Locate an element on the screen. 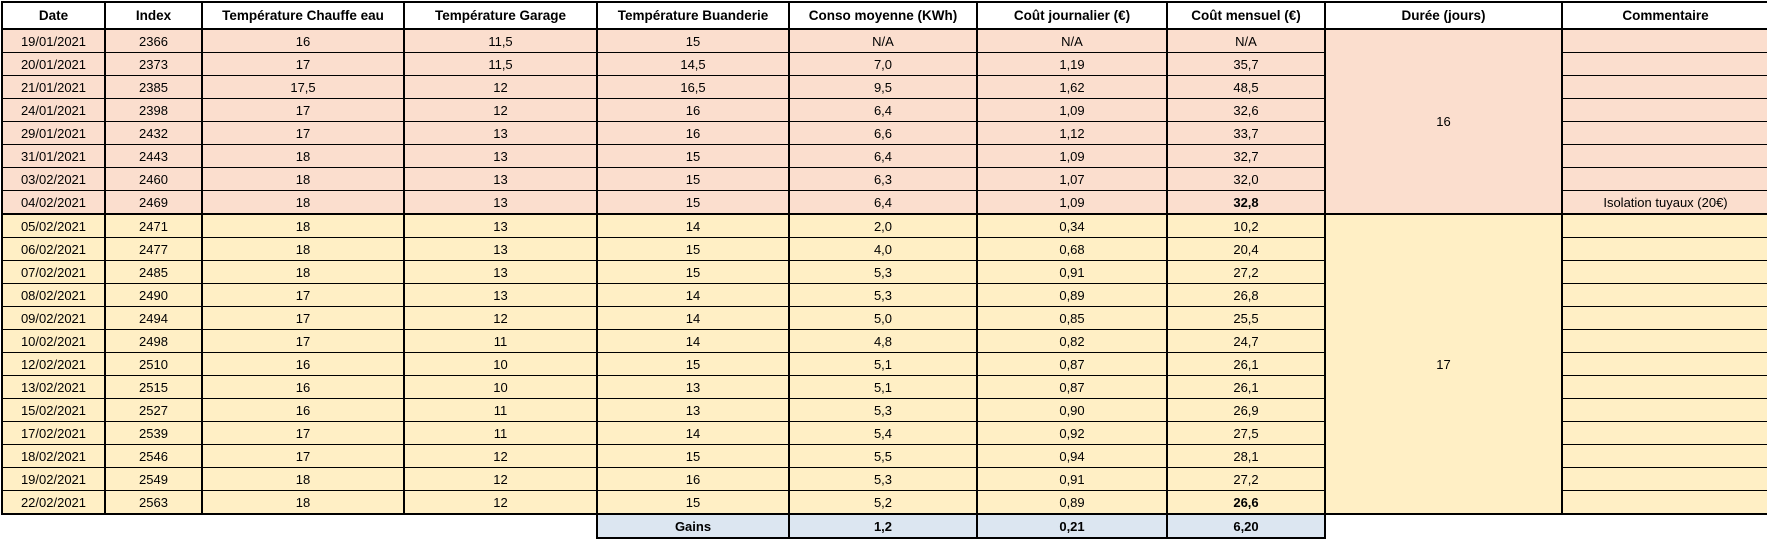 This screenshot has height=557, width=1767. cell-date: 19/02/2021 is located at coordinates (53, 479).